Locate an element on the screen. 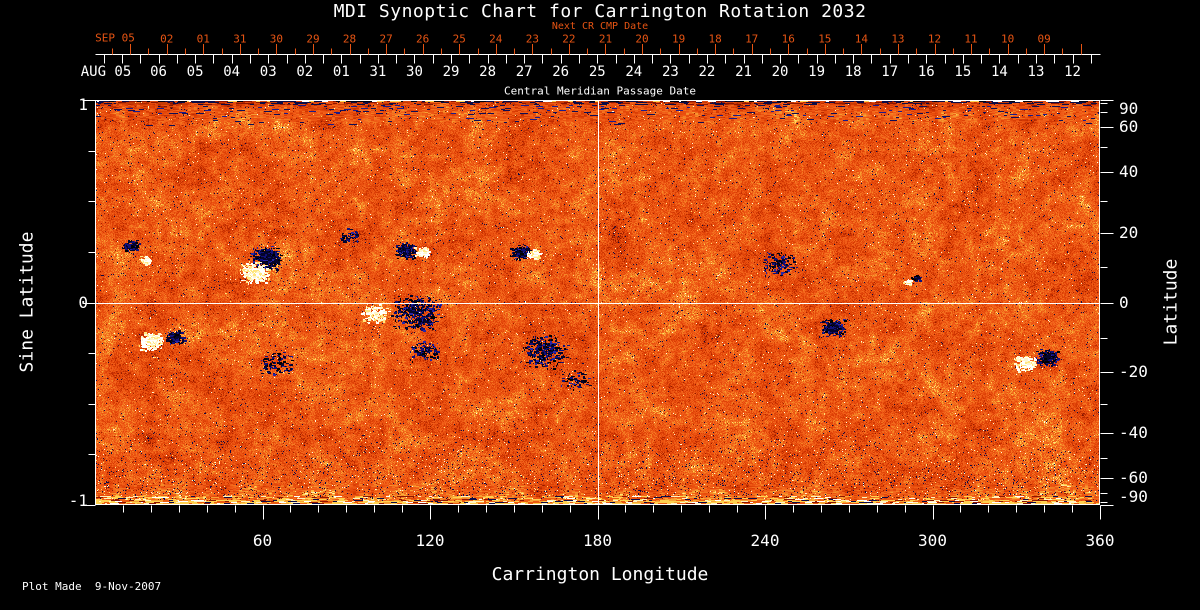 The width and height of the screenshot is (1200, 610). cmp-day-label: 27 is located at coordinates (524, 71).